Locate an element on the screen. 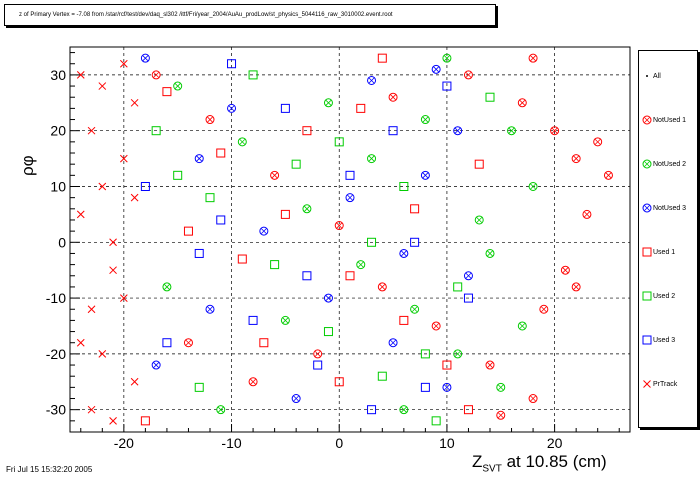 Image resolution: width=700 pixels, height=480 pixels. x-axis-title-main: Z is located at coordinates (477, 461).